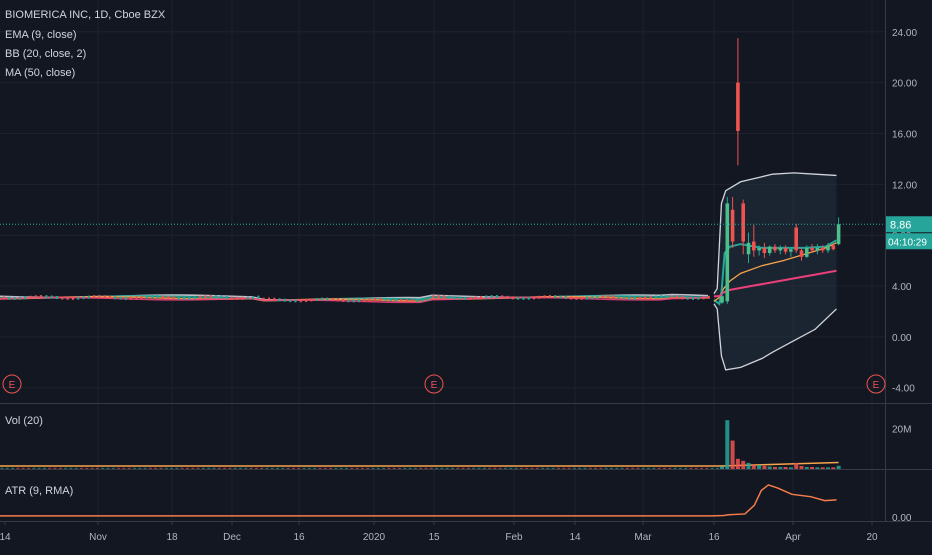 This screenshot has width=932, height=555. I want to click on atr-tick-label: 0.00, so click(902, 518).